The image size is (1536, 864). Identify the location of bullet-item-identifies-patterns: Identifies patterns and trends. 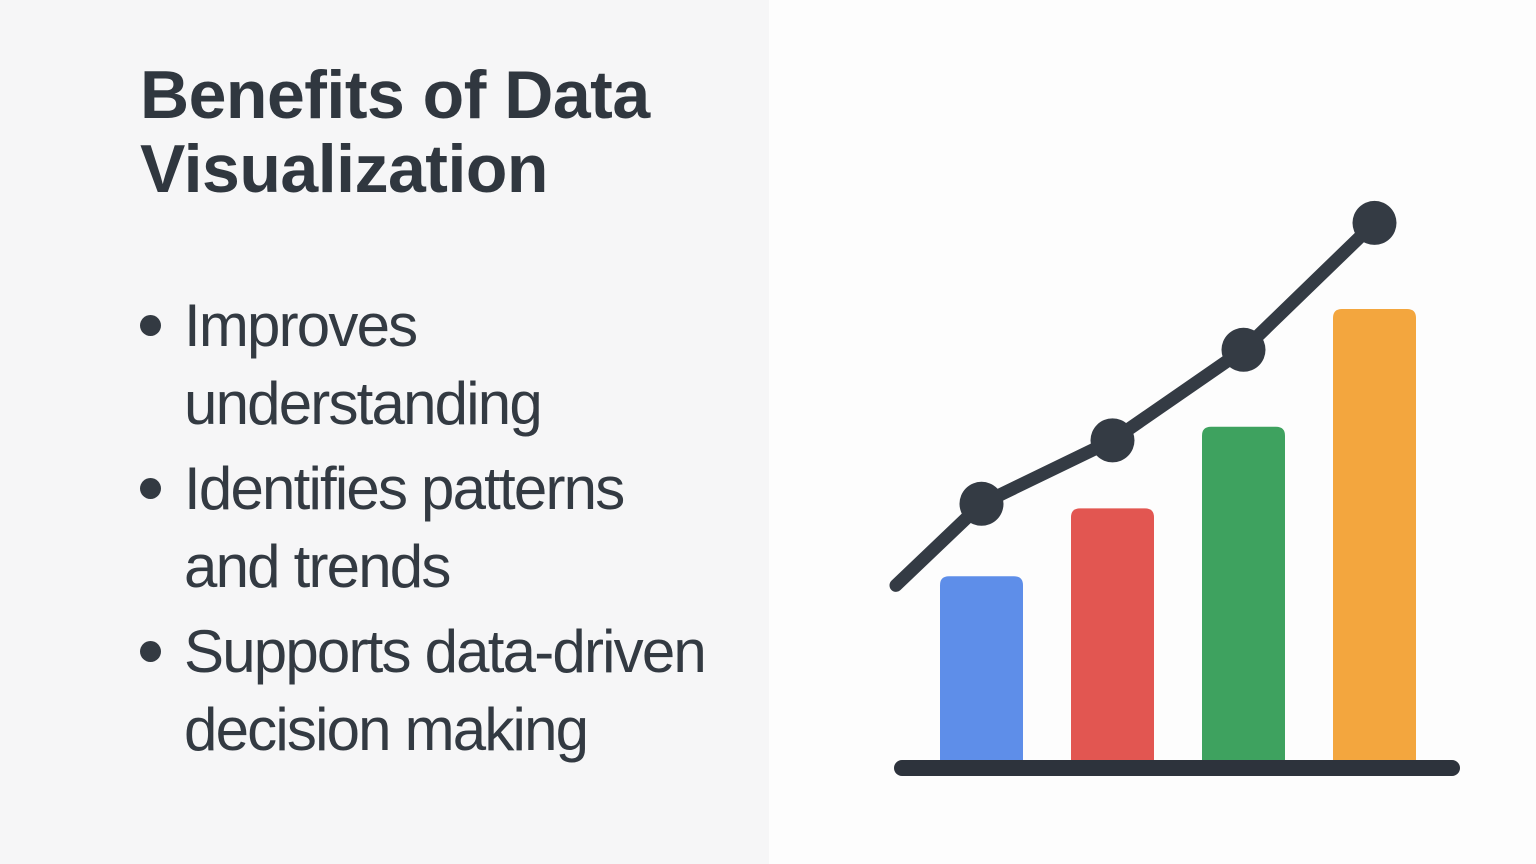
(439, 528).